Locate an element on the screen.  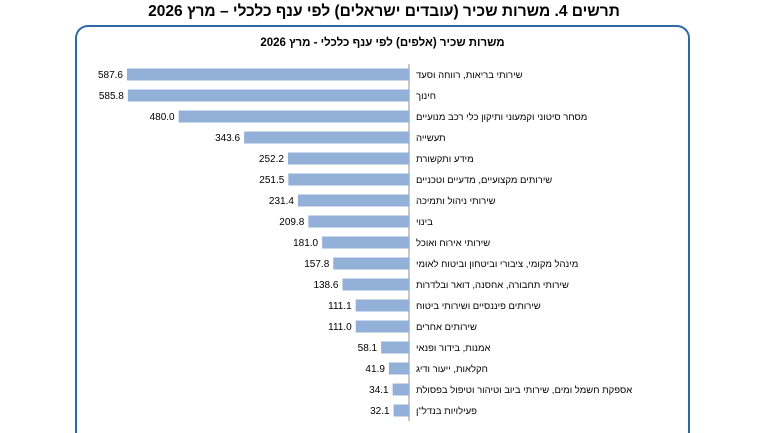
value-label: 111.1 is located at coordinates (340, 306).